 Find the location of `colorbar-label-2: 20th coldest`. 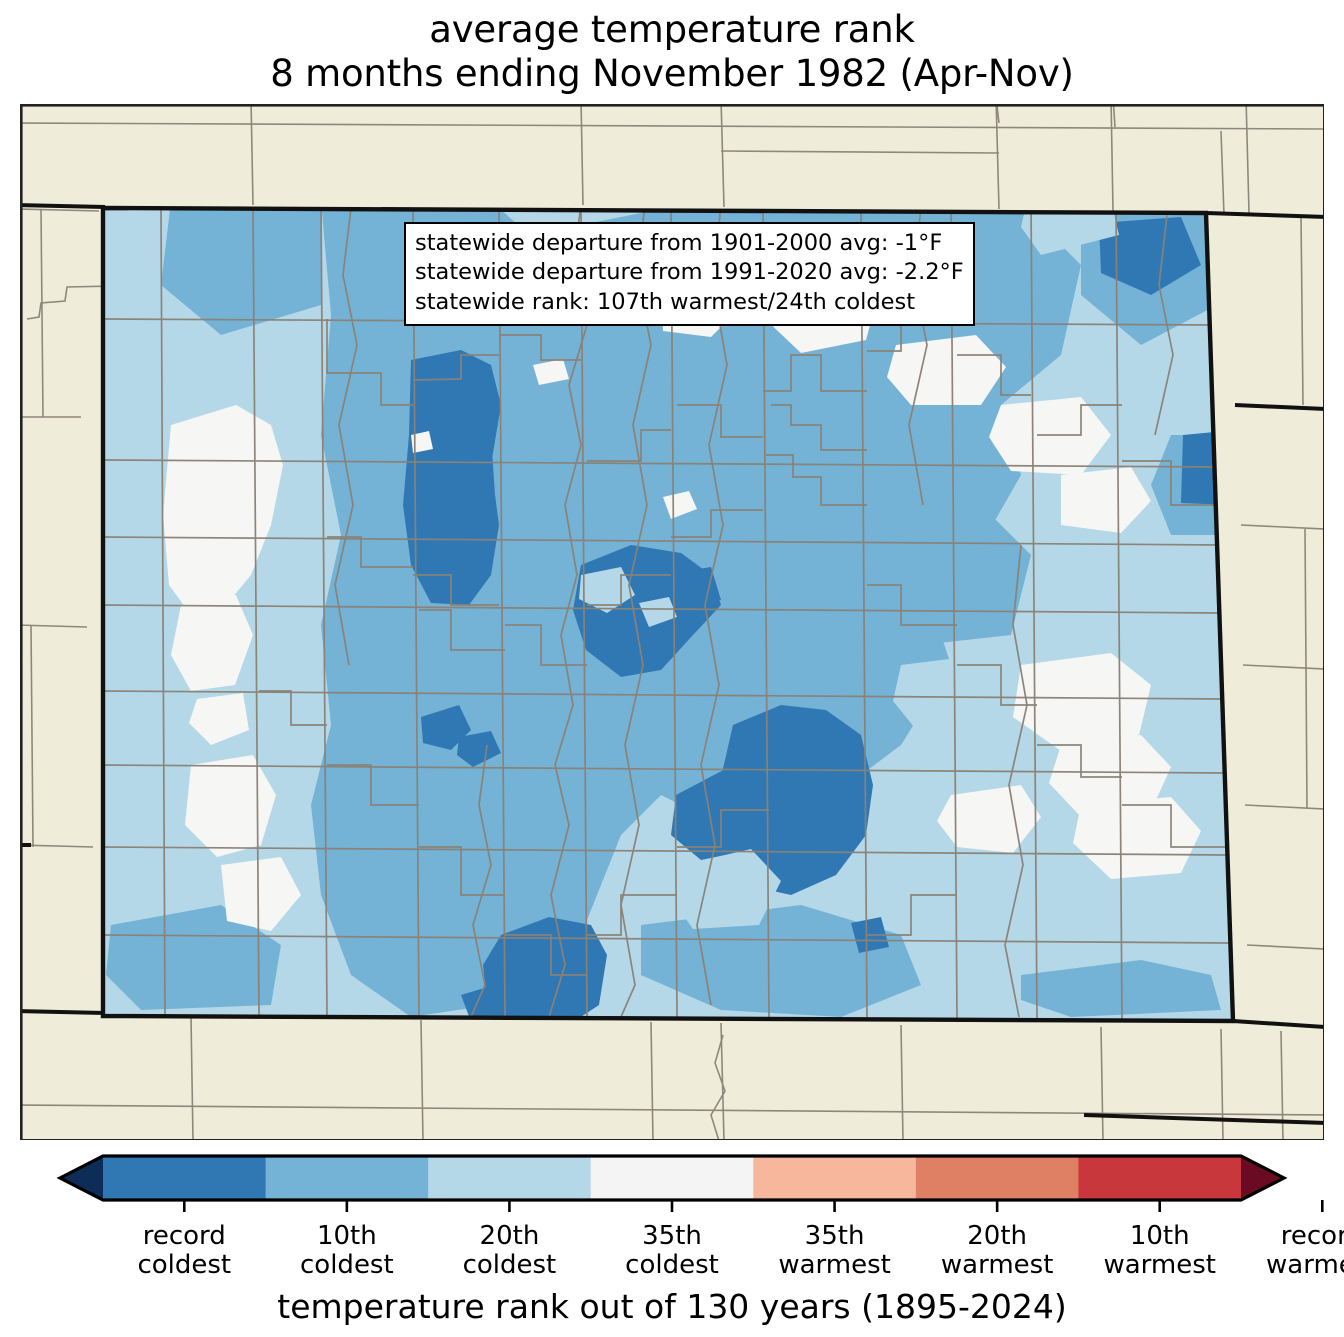

colorbar-label-2: 20th coldest is located at coordinates (509, 1251).